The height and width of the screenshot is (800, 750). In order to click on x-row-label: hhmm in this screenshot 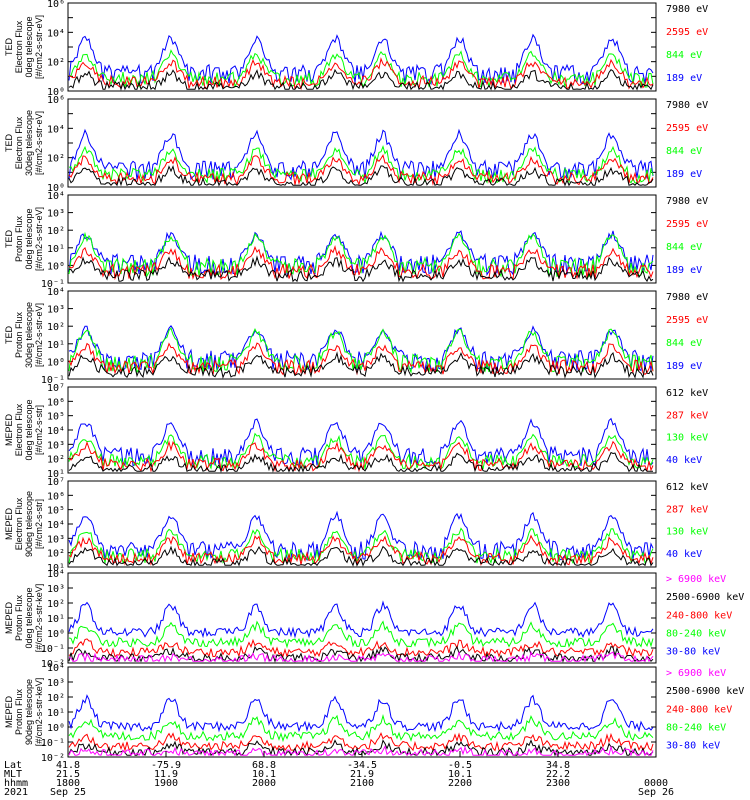, I will do `click(16, 783)`.